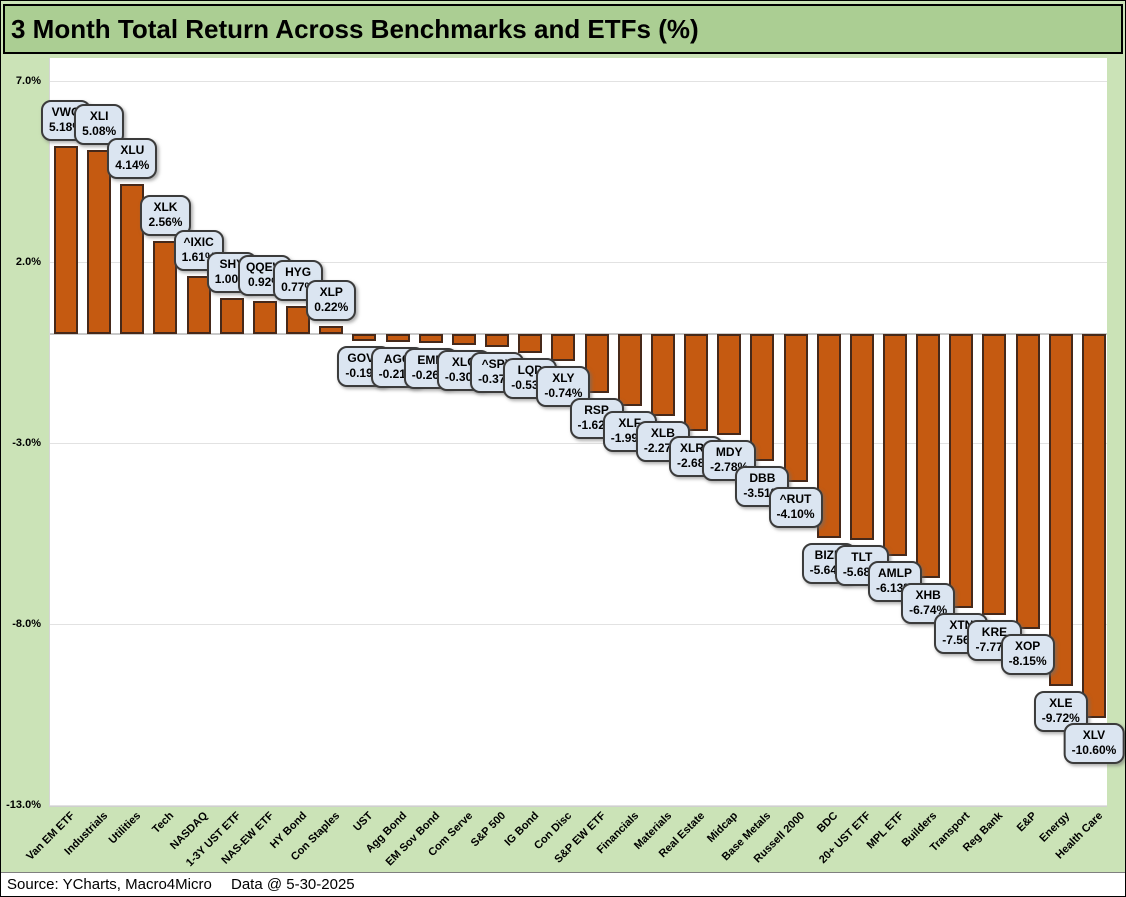 This screenshot has width=1126, height=897. What do you see at coordinates (563, 392) in the screenshot?
I see `callout-value: -0.74%` at bounding box center [563, 392].